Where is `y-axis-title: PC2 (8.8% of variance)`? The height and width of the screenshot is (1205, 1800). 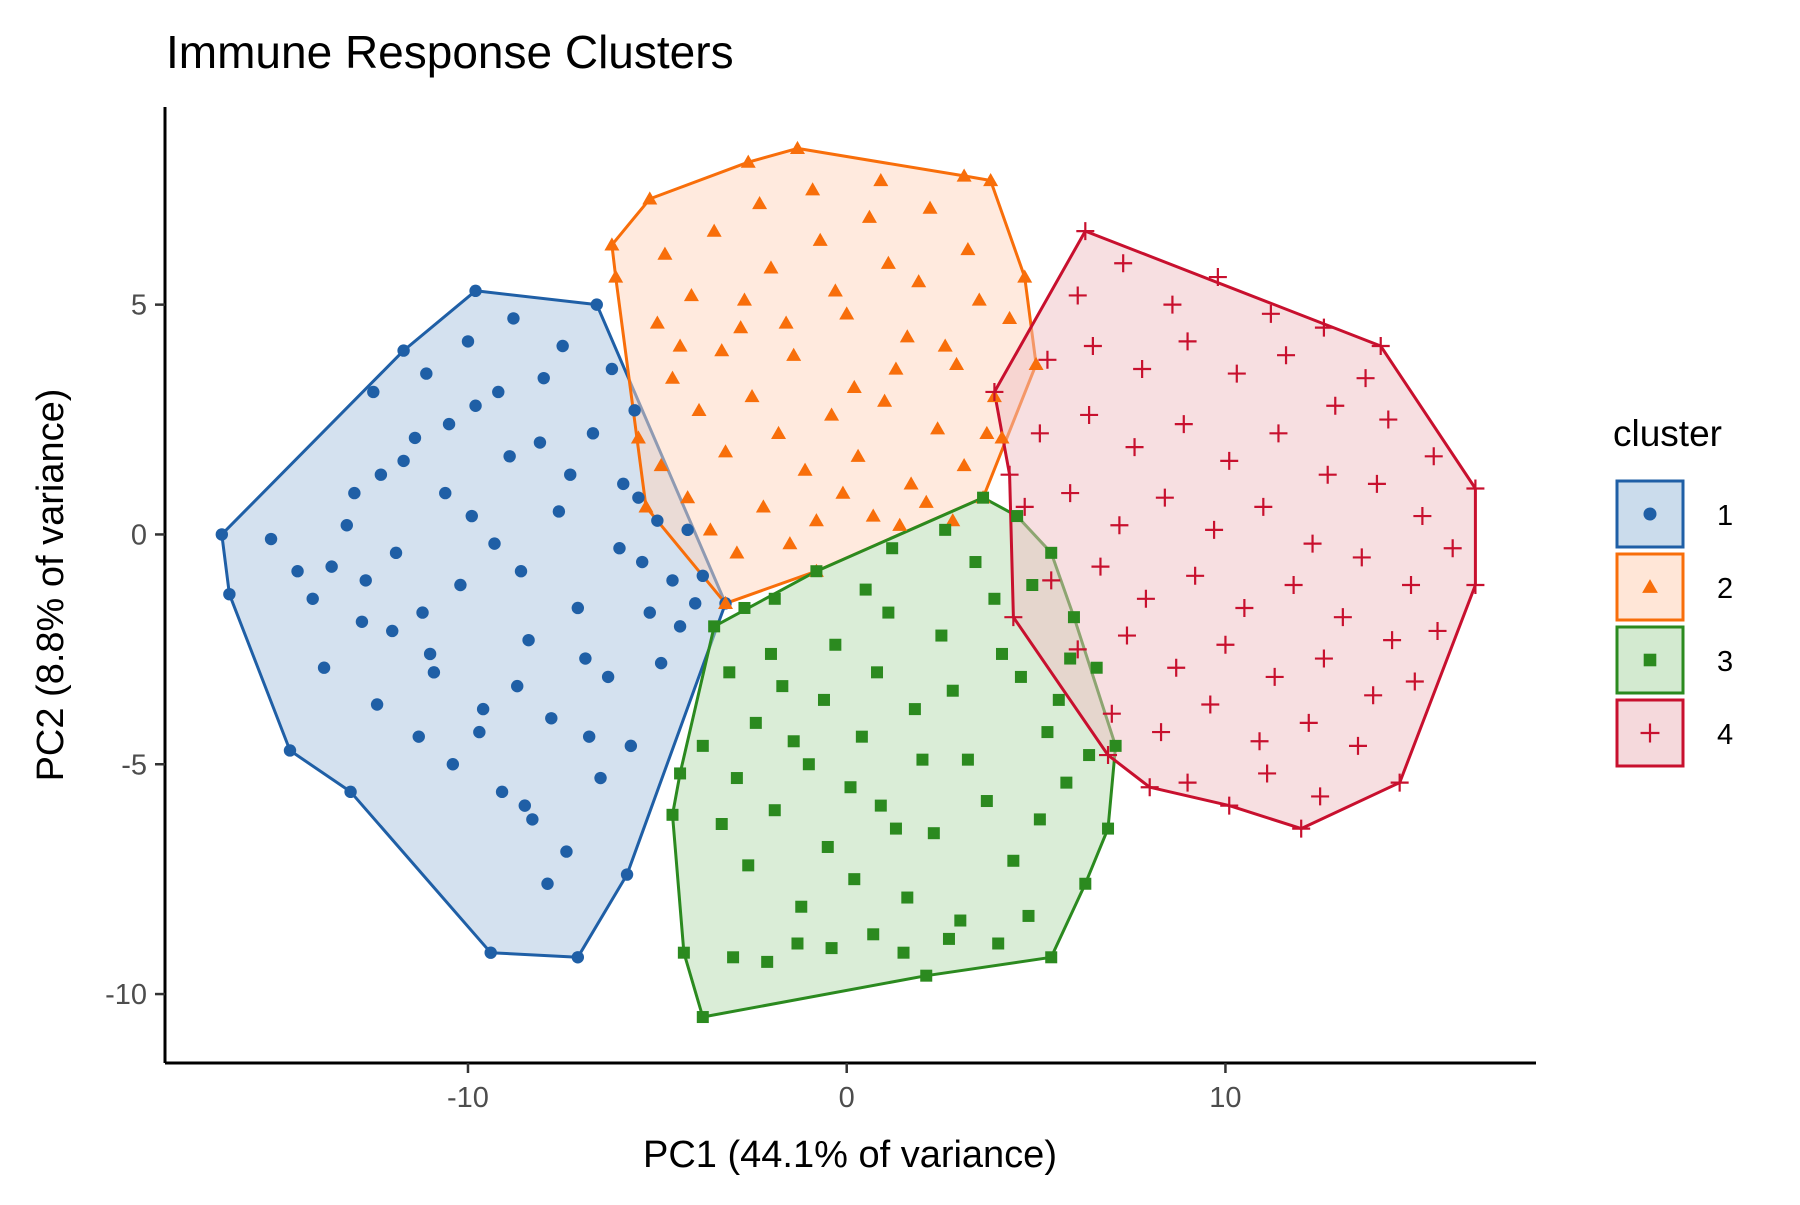
y-axis-title: PC2 (8.8% of variance) is located at coordinates (51, 585).